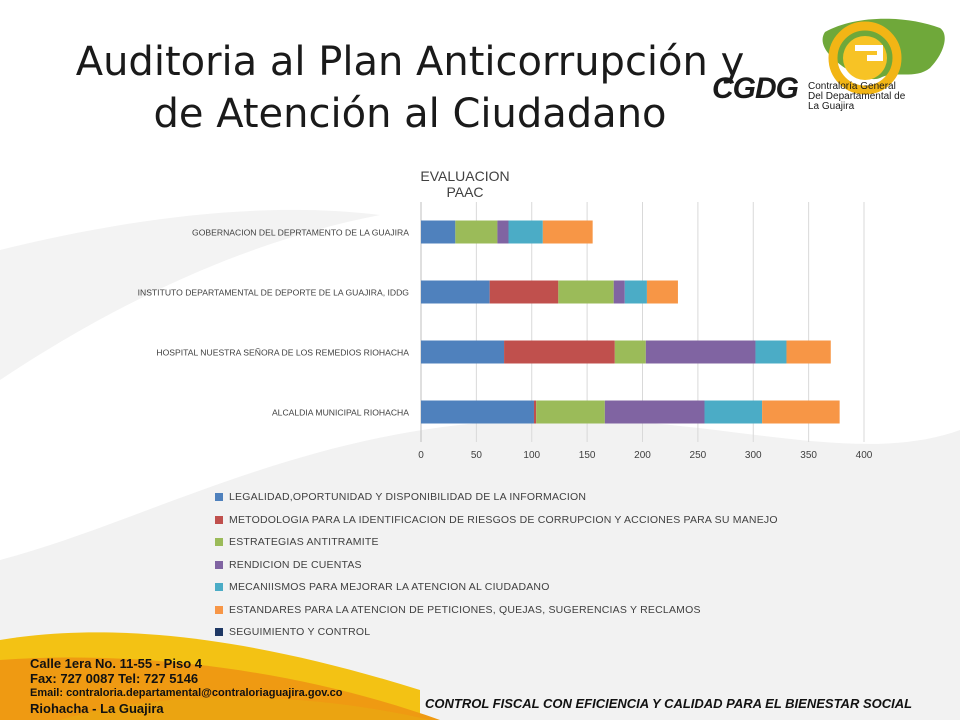 This screenshot has width=960, height=720. What do you see at coordinates (421, 455) in the screenshot?
I see `x-tick-label: 0` at bounding box center [421, 455].